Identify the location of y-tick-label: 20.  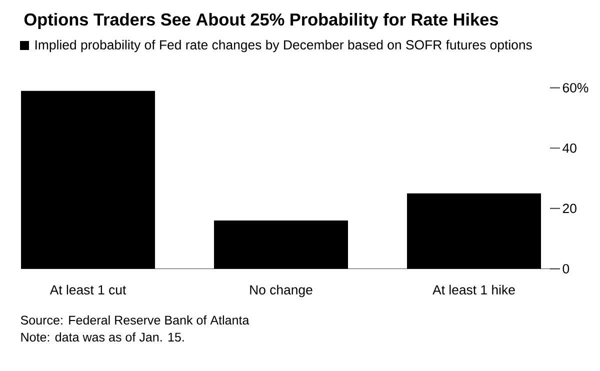
(569, 209).